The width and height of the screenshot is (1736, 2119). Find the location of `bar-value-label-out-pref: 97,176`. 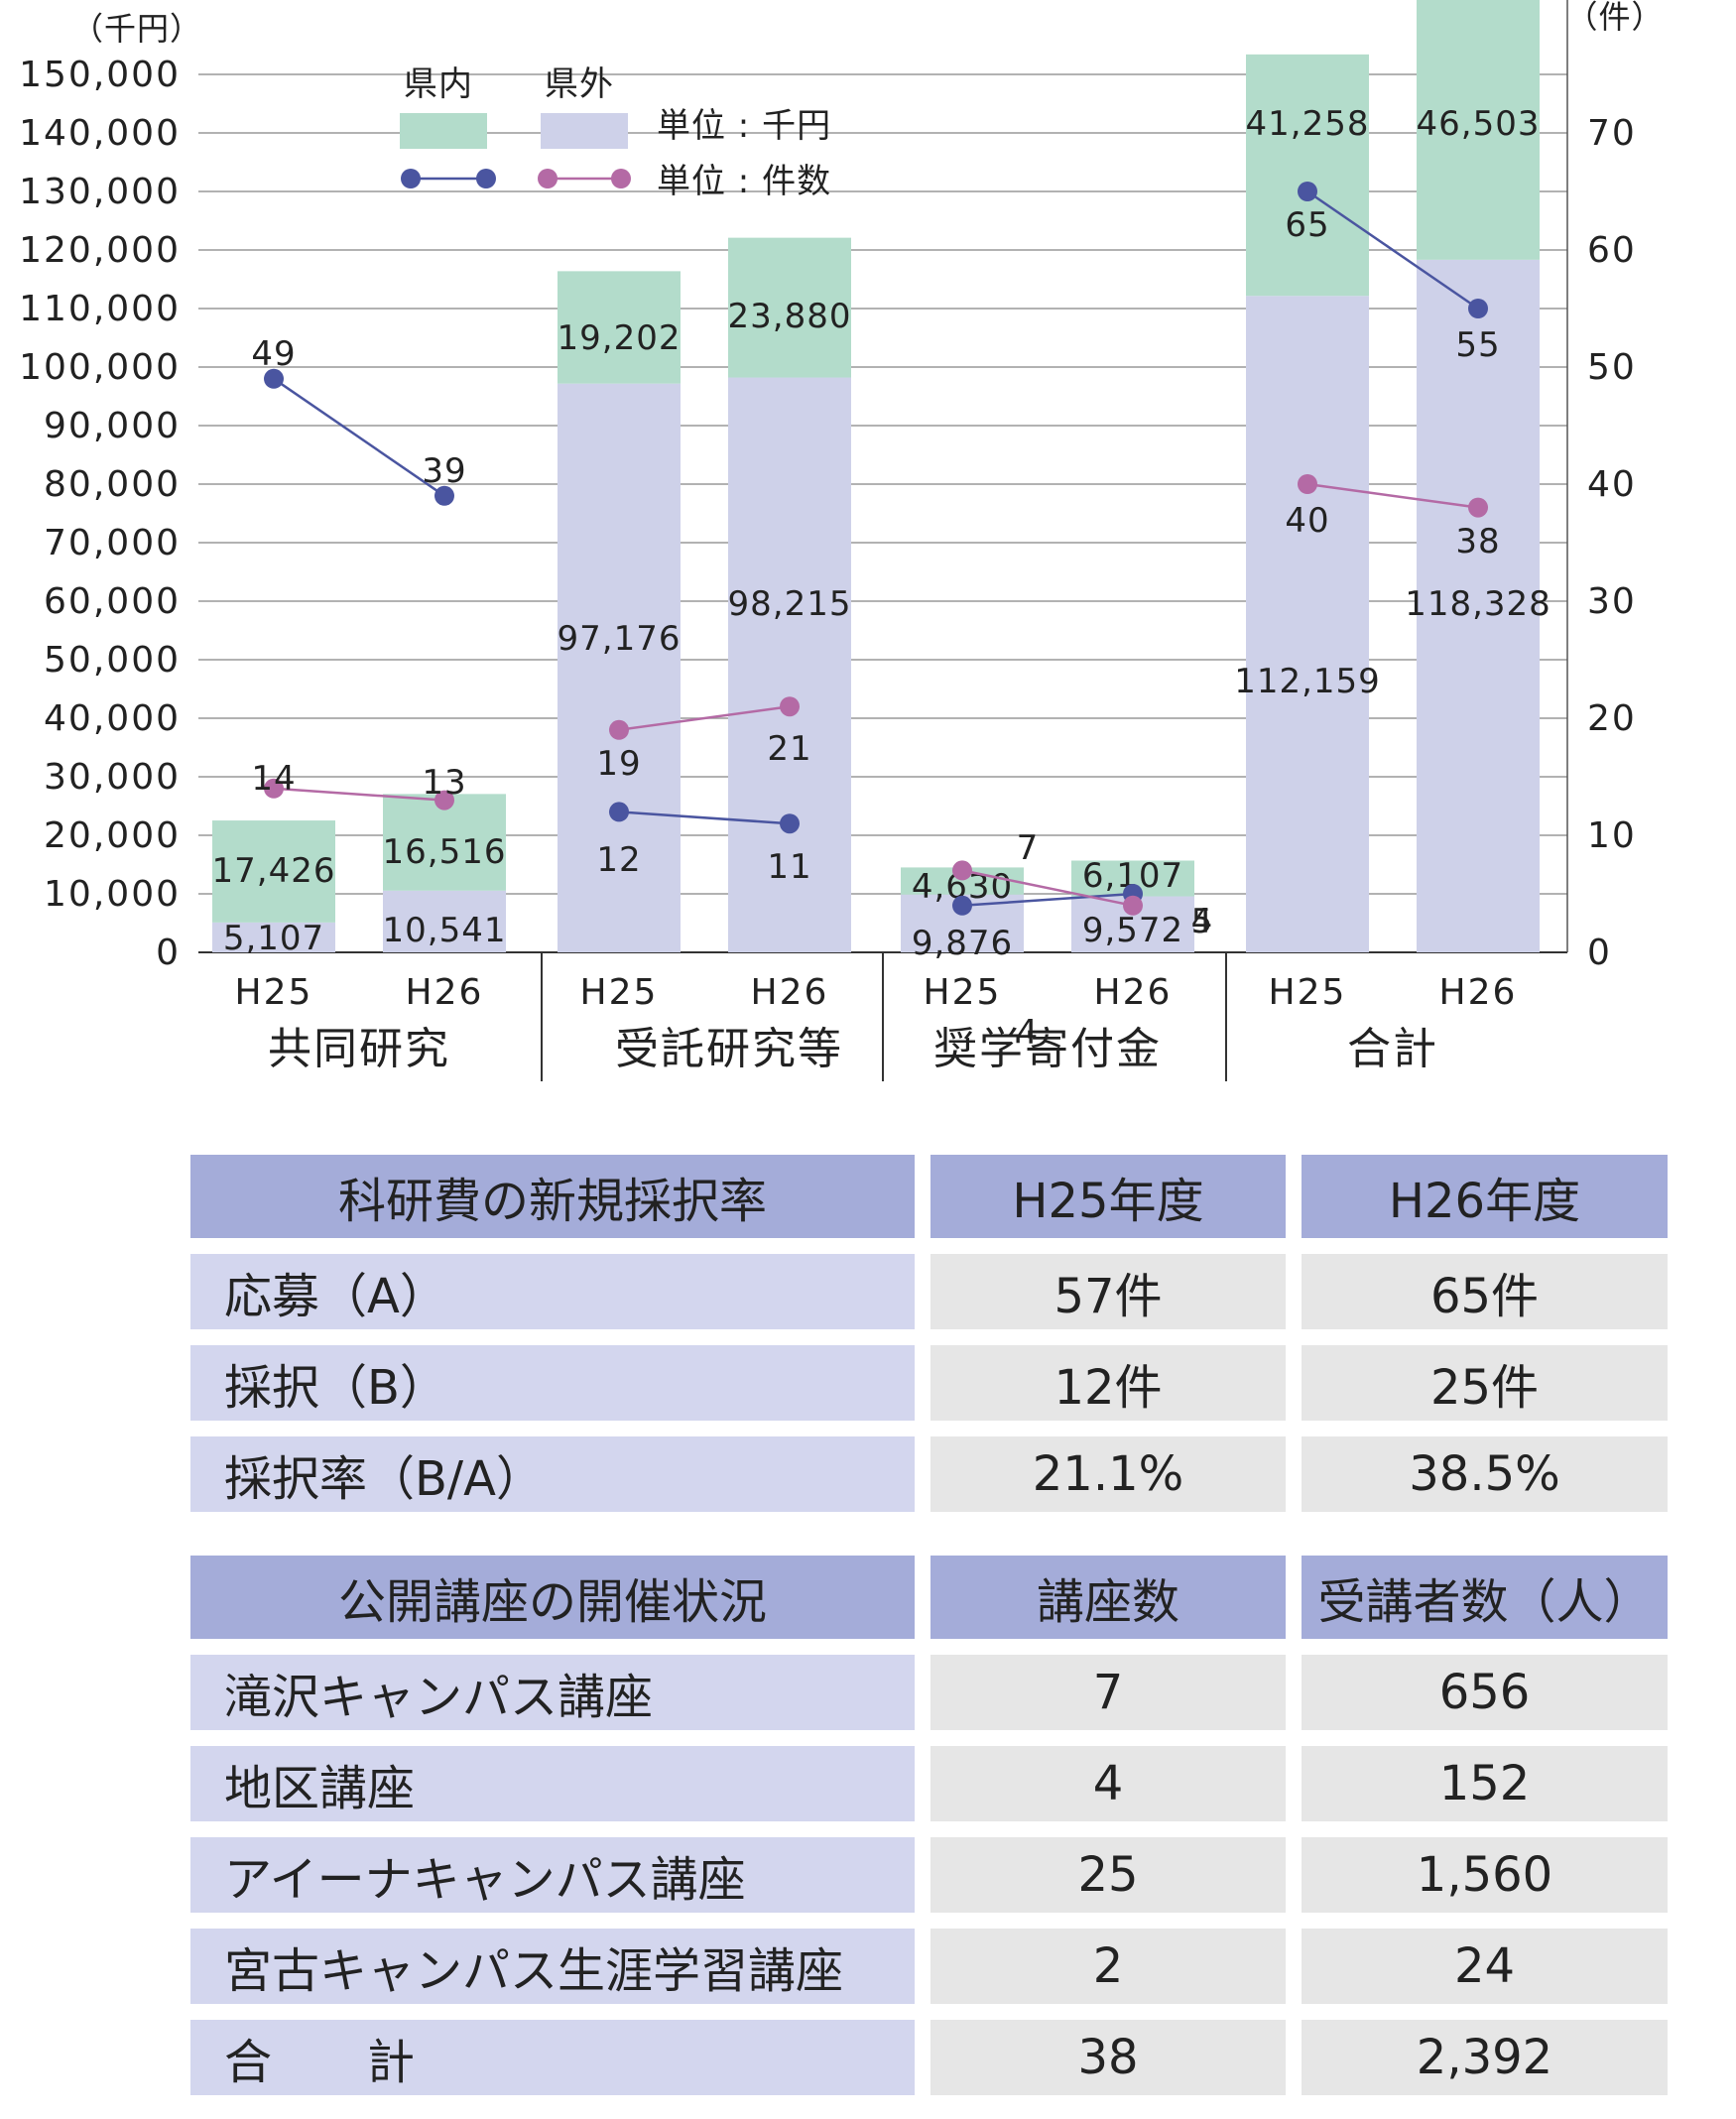

bar-value-label-out-pref: 97,176 is located at coordinates (620, 639).